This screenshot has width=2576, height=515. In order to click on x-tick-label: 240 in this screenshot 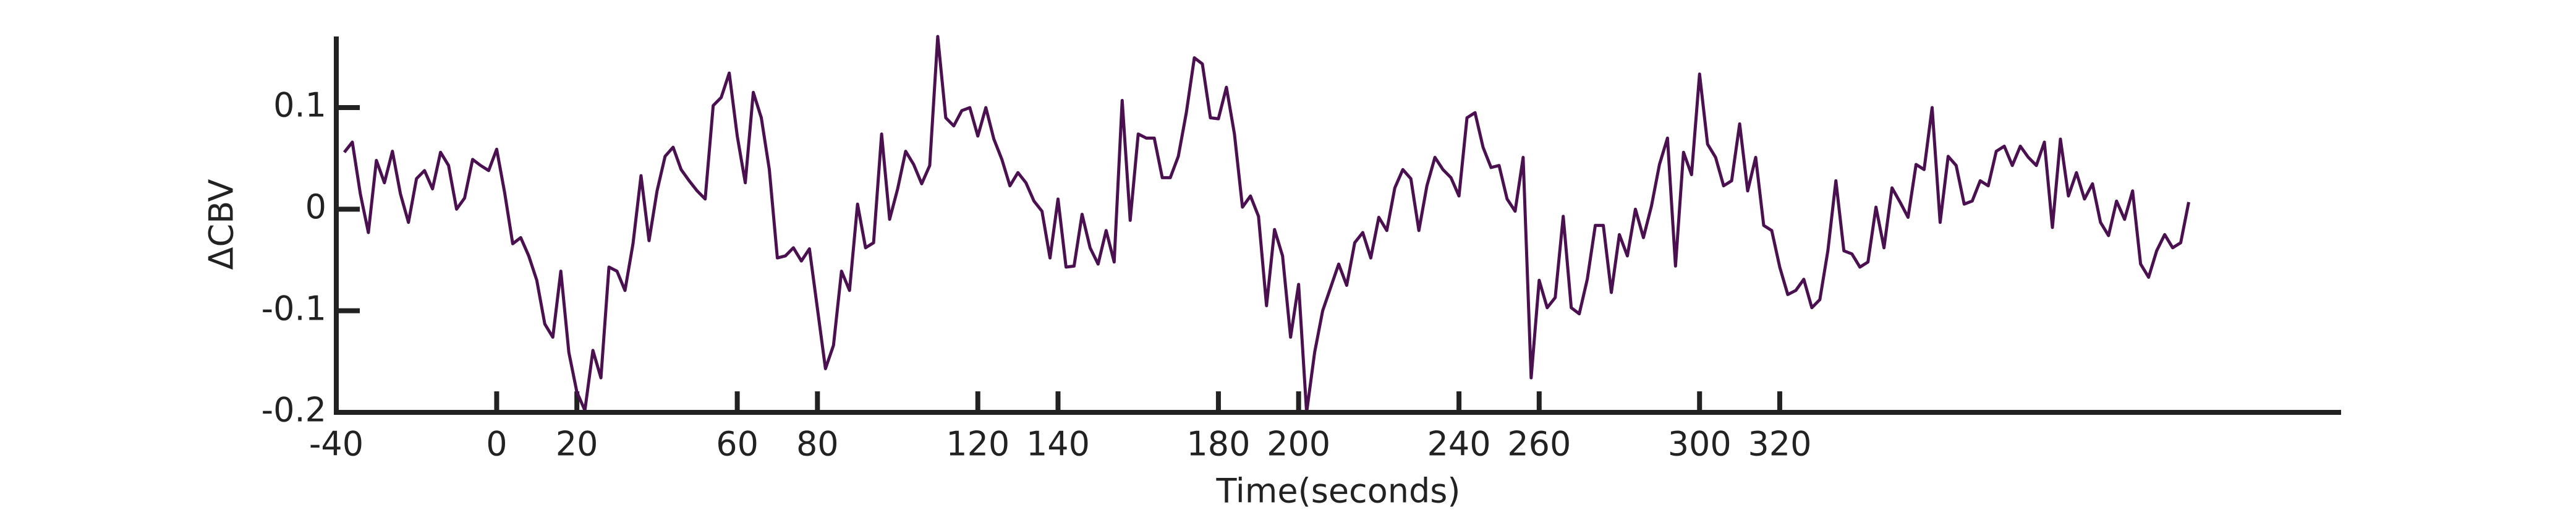, I will do `click(1459, 445)`.